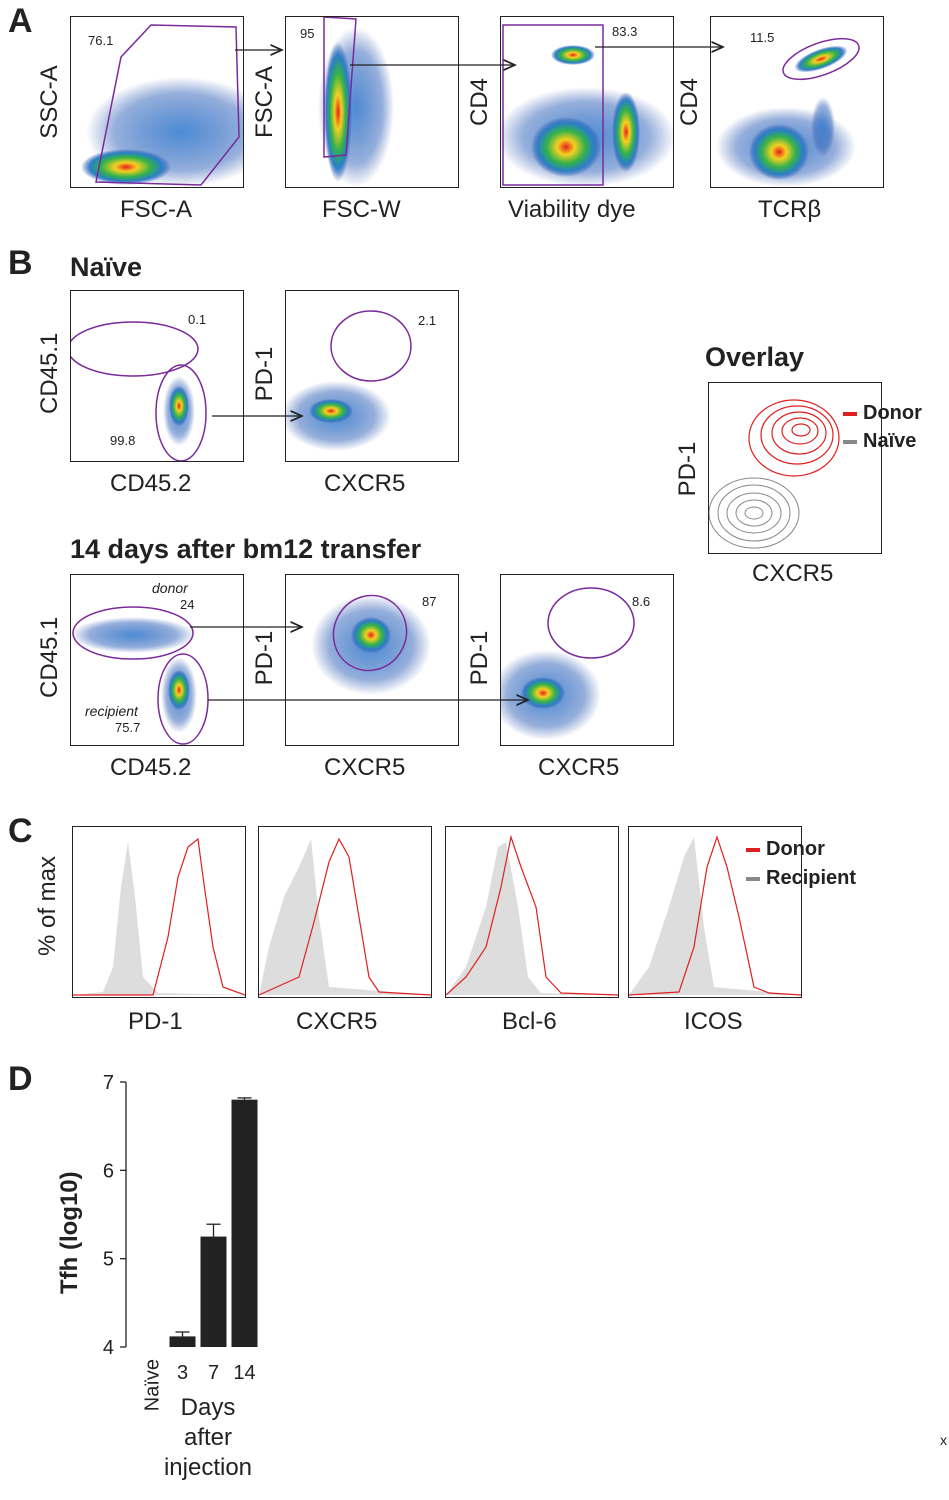 The image size is (949, 1500). Describe the element at coordinates (850, 413) in the screenshot. I see `overlay-legend-donor-swatch` at that location.